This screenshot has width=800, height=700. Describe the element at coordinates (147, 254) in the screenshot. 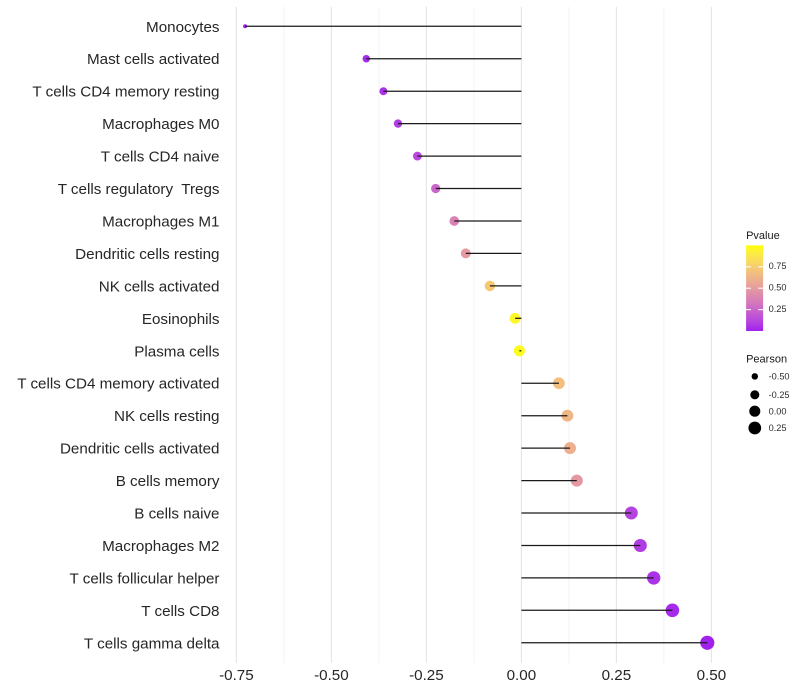

I see `svg-text: Dendritic cells resting` at that location.